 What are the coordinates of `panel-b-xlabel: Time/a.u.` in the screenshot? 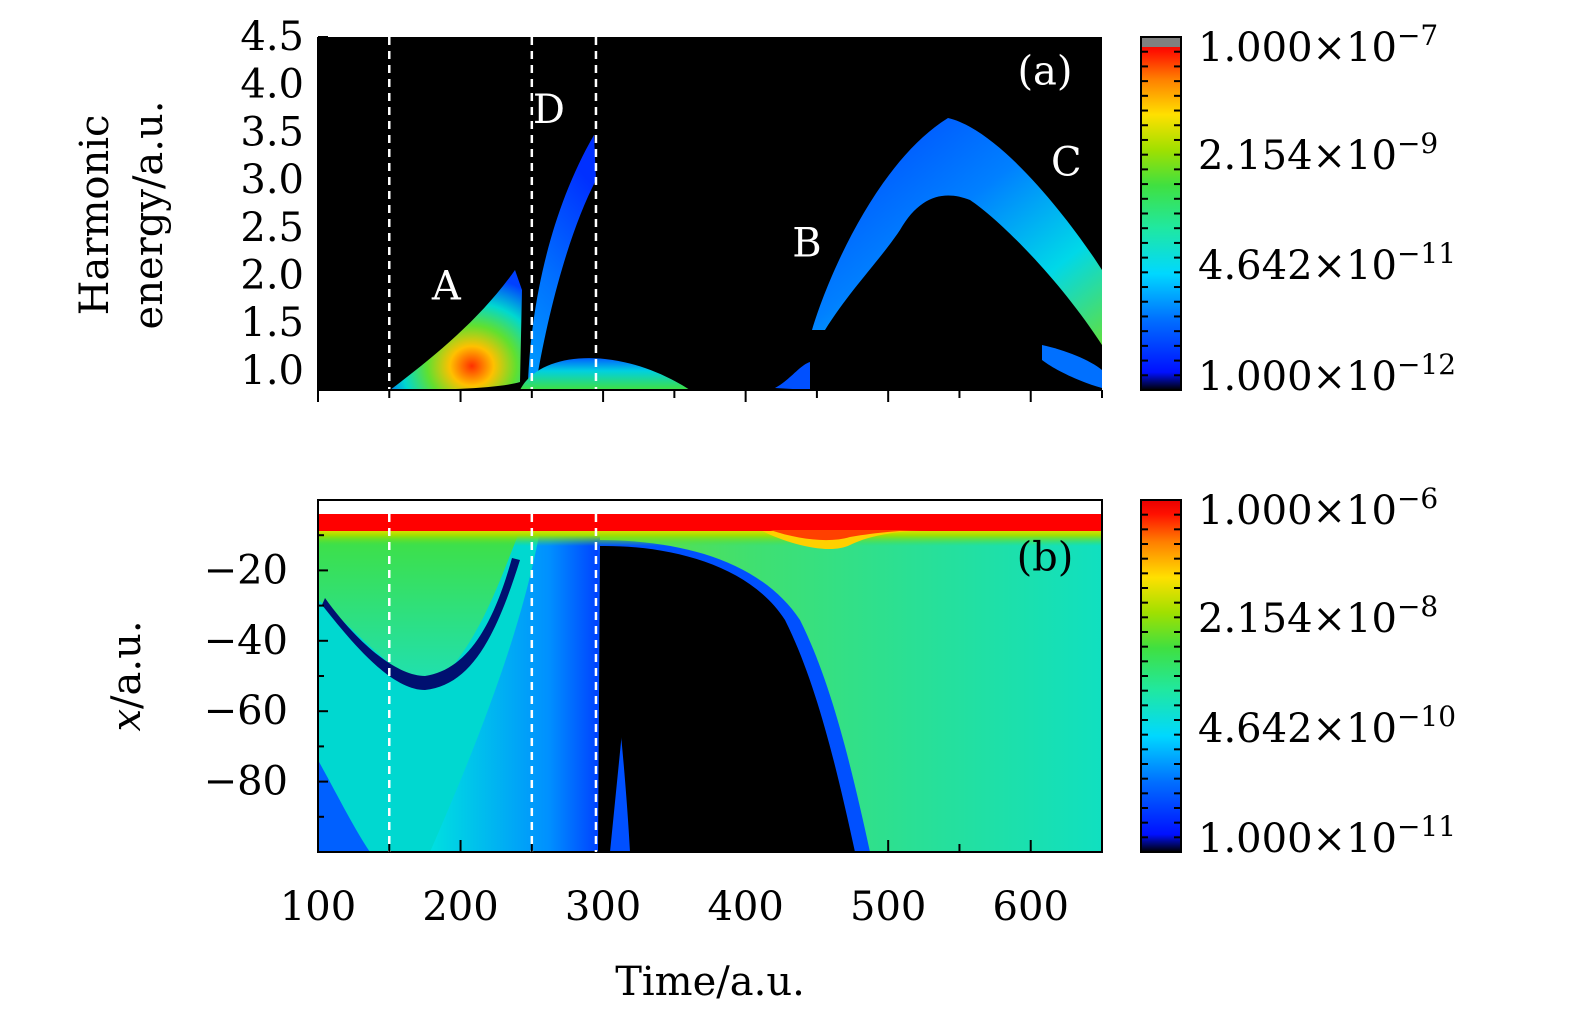 It's located at (710, 982).